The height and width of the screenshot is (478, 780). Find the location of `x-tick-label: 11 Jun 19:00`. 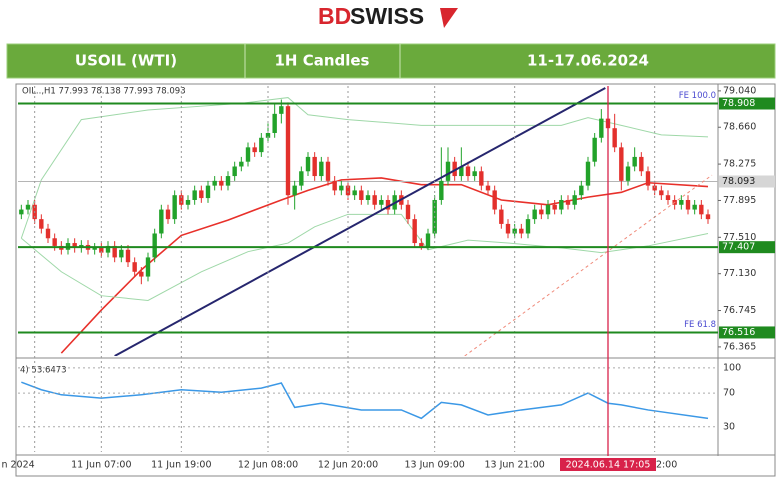

x-tick-label: 11 Jun 19:00 is located at coordinates (181, 465).